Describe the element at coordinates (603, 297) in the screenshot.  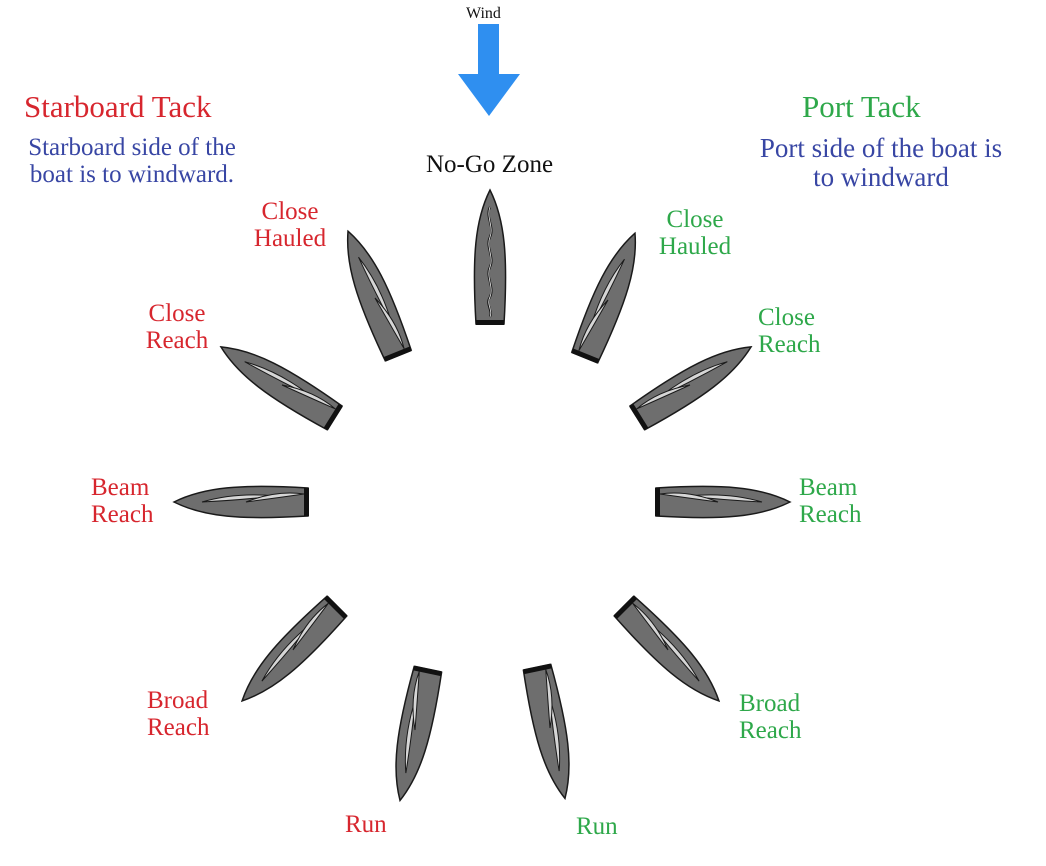
I see `boat-port-close-hauled` at that location.